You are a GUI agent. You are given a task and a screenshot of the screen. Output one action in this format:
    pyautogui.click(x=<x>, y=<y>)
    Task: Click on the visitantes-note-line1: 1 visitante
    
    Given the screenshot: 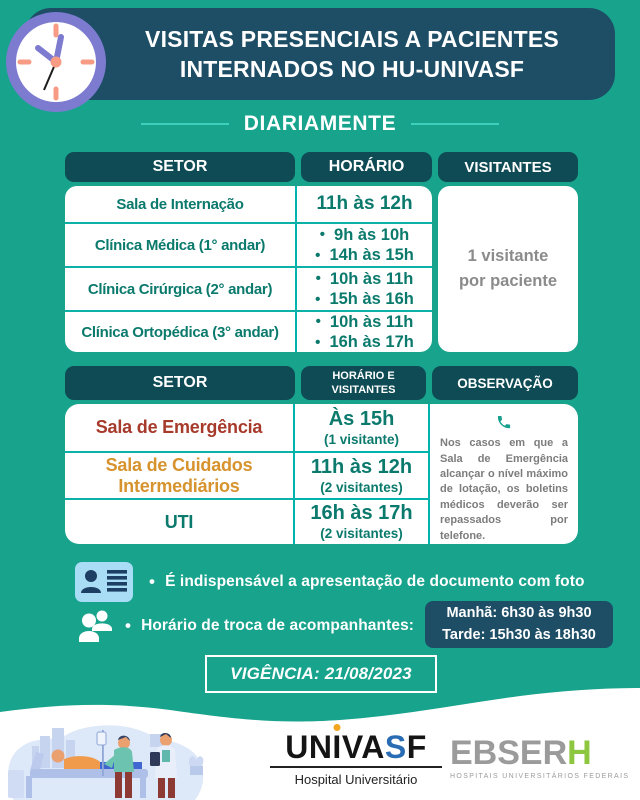 What is the action you would take?
    pyautogui.click(x=508, y=256)
    